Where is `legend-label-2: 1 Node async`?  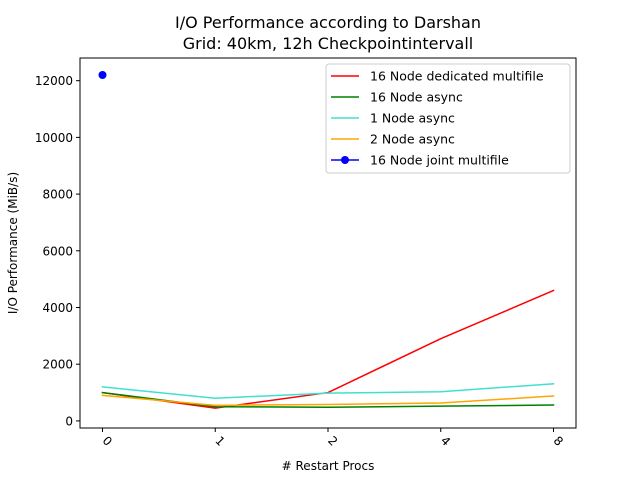
legend-label-2: 1 Node async is located at coordinates (412, 118).